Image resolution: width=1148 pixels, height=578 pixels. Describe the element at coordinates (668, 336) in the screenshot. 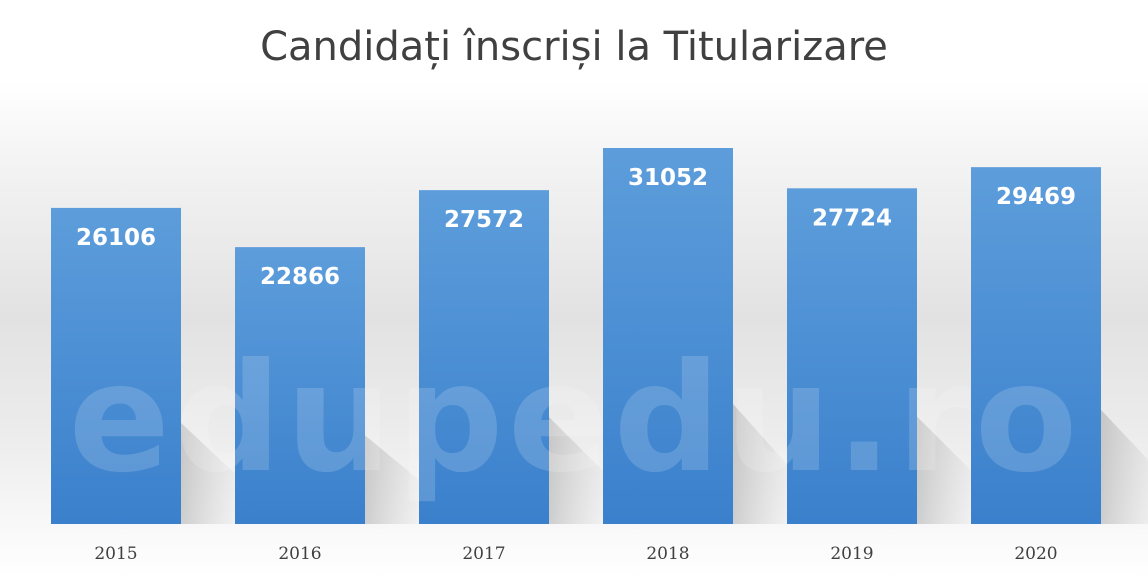

I see `bar-2018` at that location.